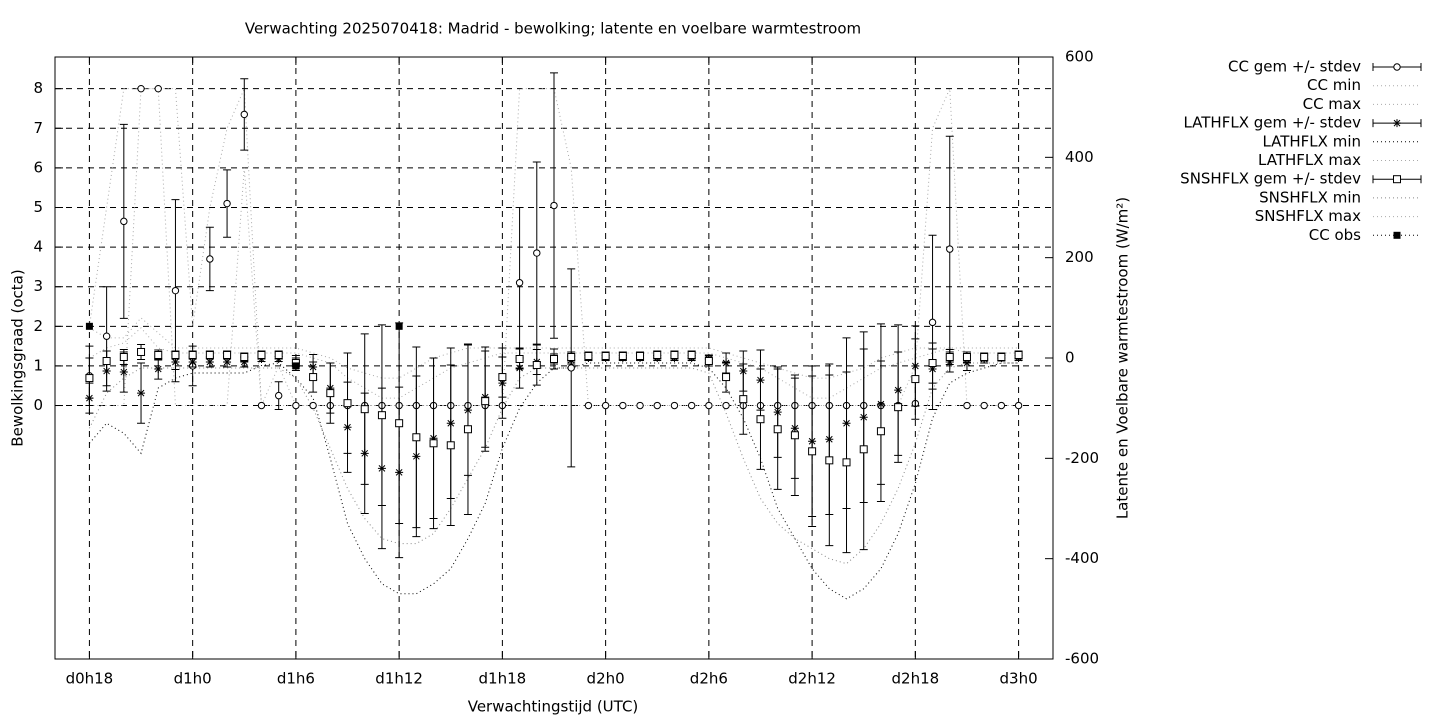 This screenshot has width=1440, height=720. What do you see at coordinates (38, 326) in the screenshot?
I see `y-tick-label: 2` at bounding box center [38, 326].